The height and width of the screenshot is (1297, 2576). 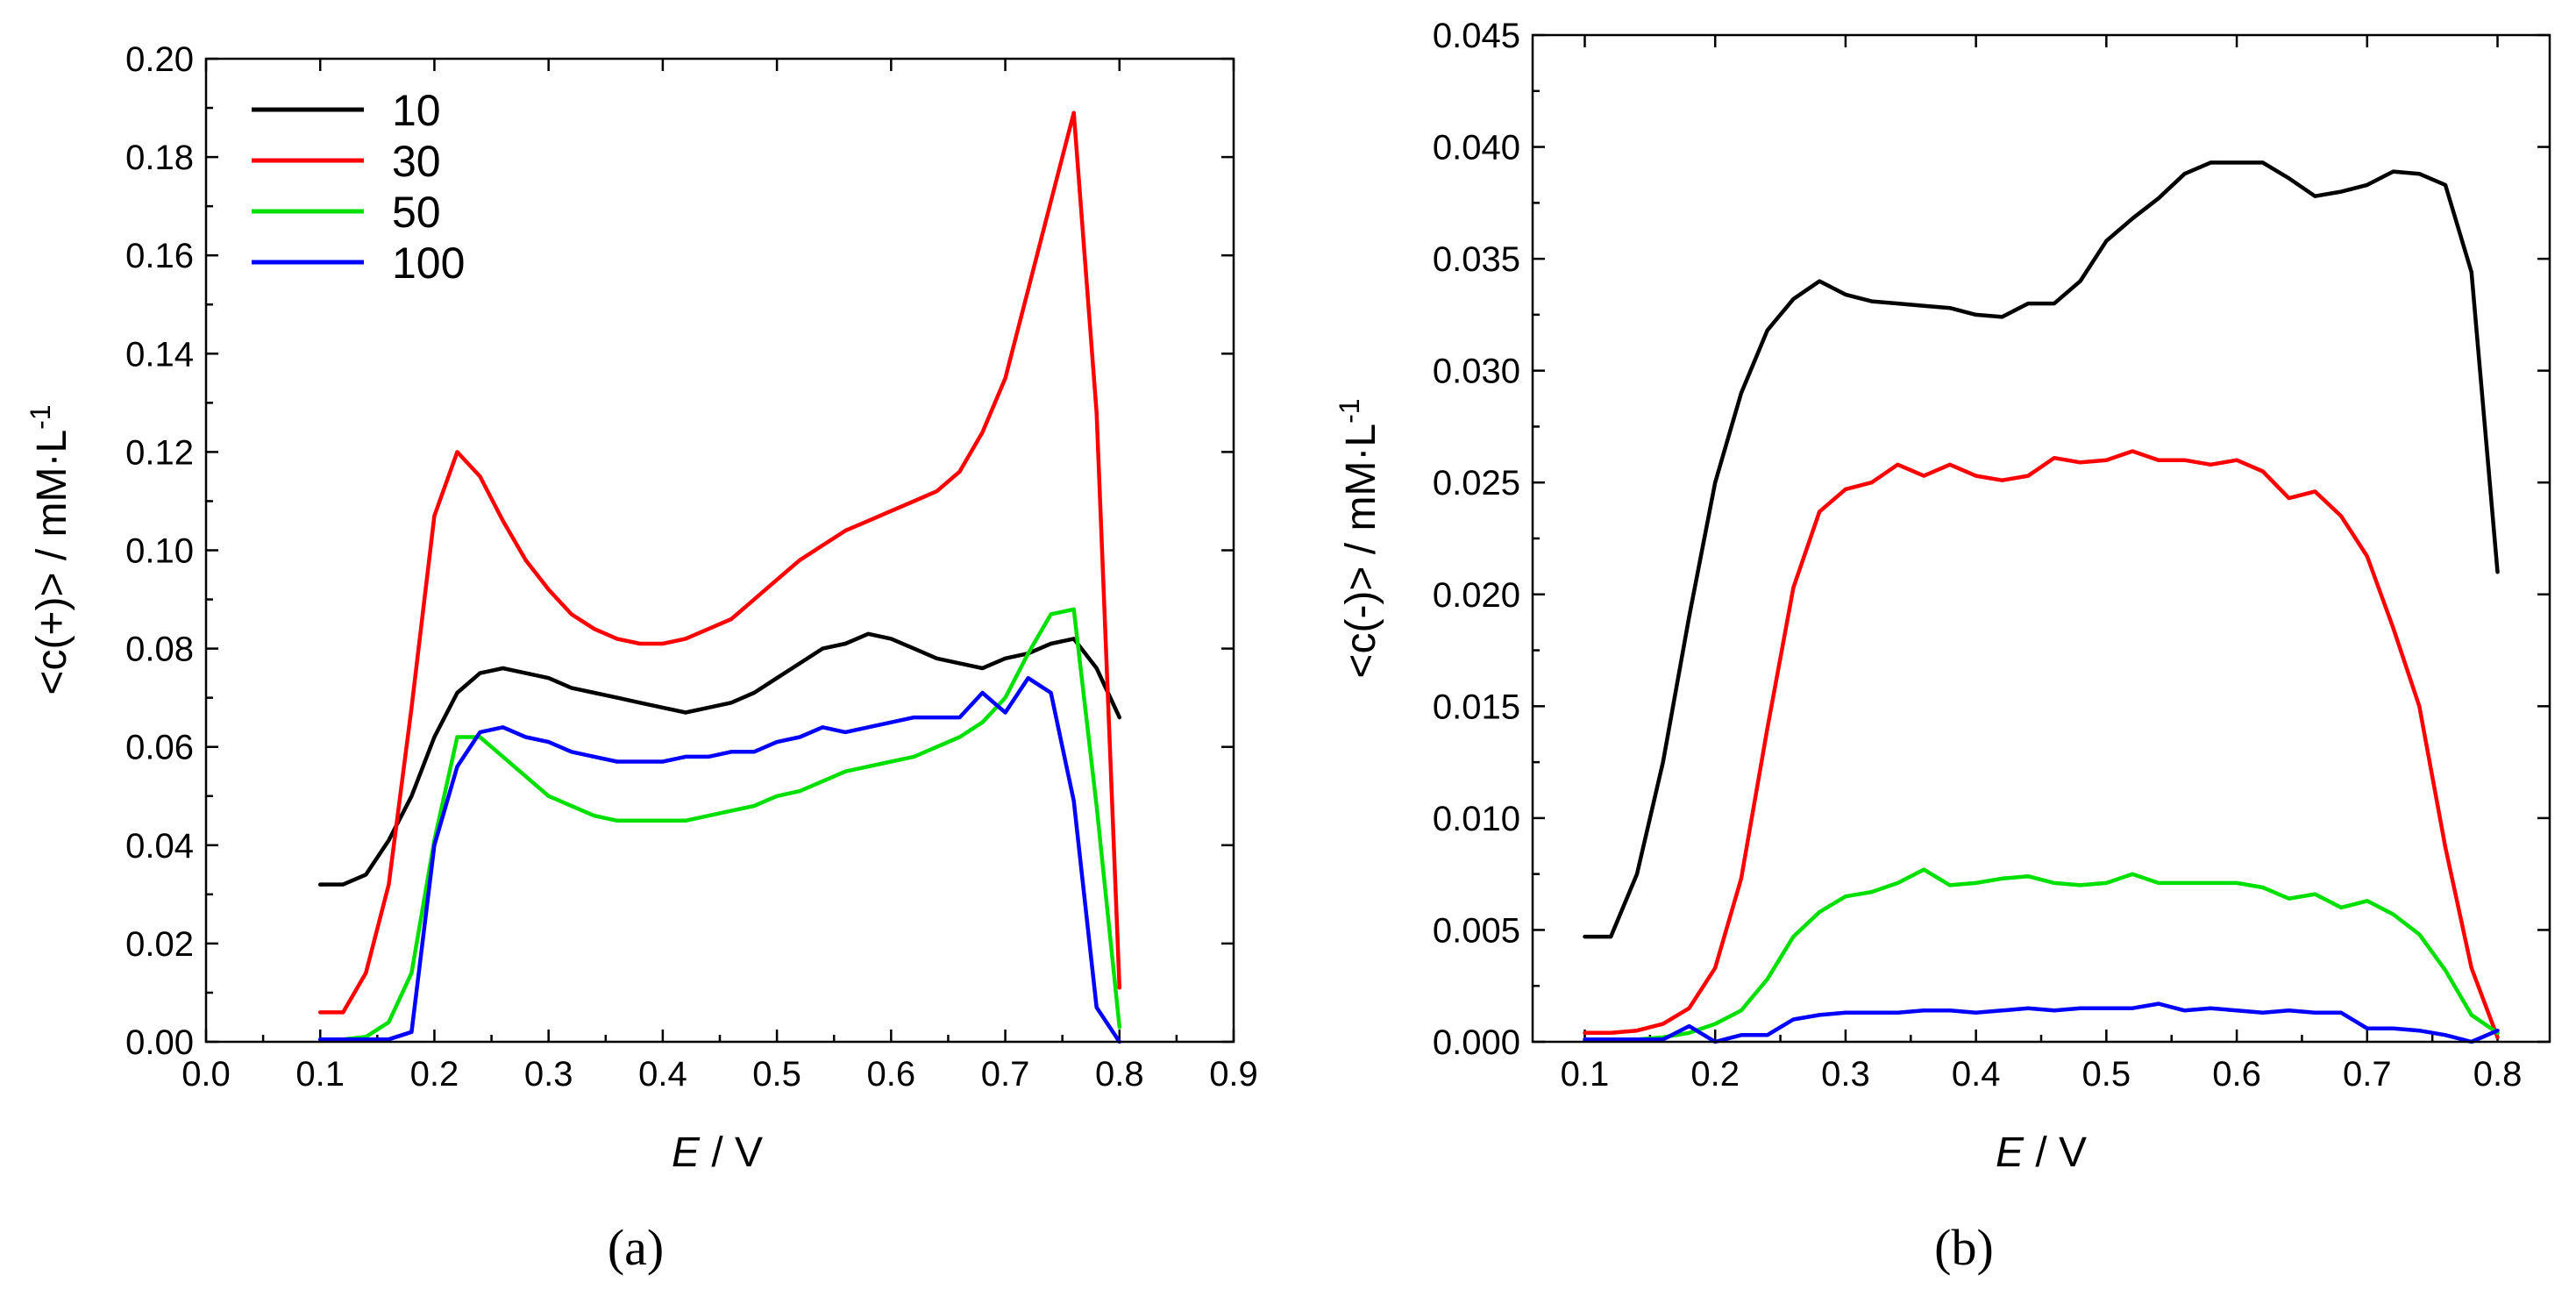 What do you see at coordinates (1476, 595) in the screenshot?
I see `chart-b-y-tick-label: 0.020` at bounding box center [1476, 595].